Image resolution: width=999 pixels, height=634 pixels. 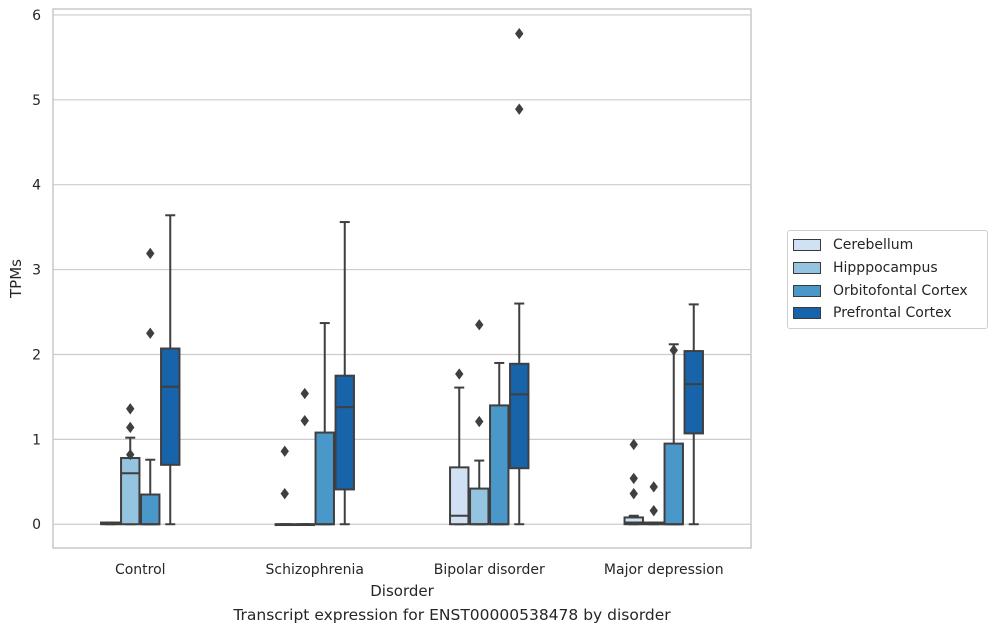 I want to click on x-tick-label: Schizophrenia, so click(x=315, y=570).